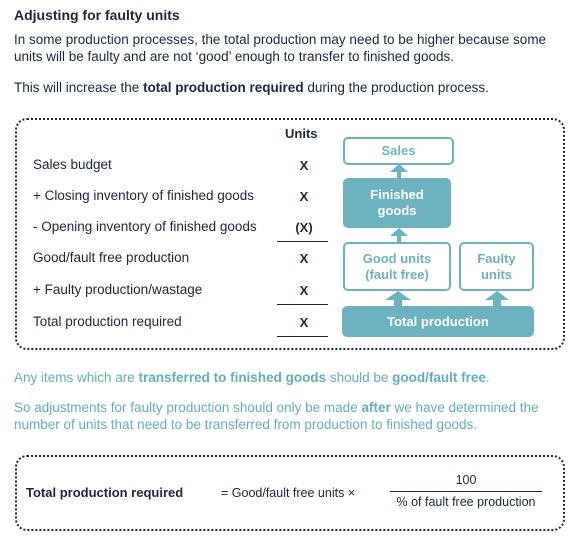  Describe the element at coordinates (76, 377) in the screenshot. I see `note1-text-before: Any items which are` at that location.